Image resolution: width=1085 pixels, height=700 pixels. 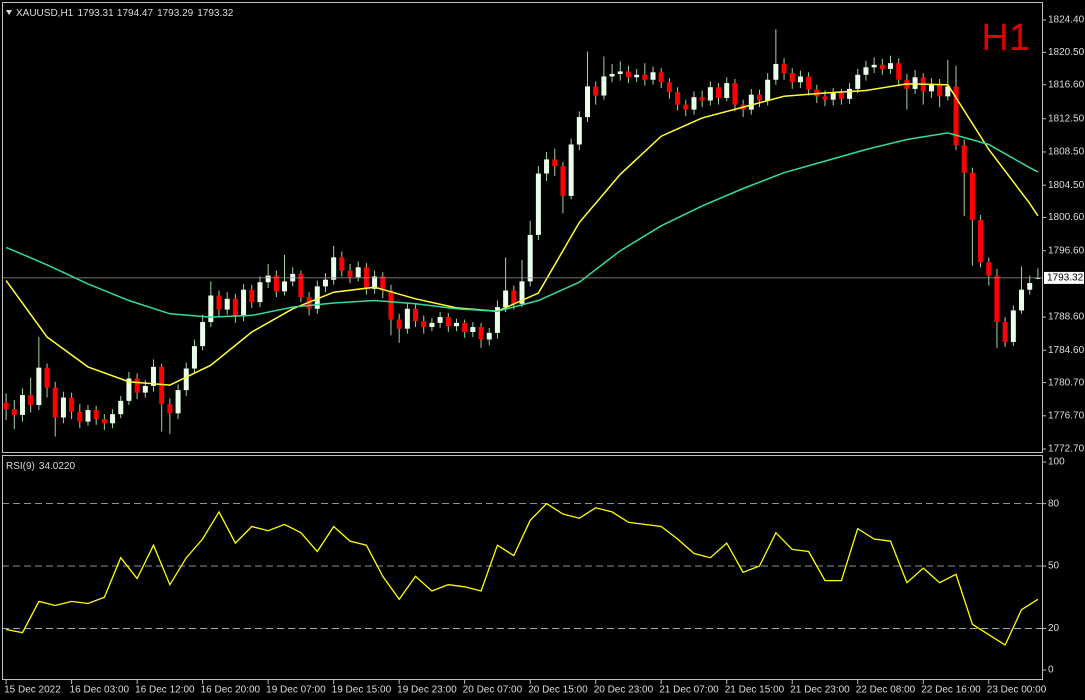 What do you see at coordinates (1066, 20) in the screenshot?
I see `y-tick-label: 1824.40` at bounding box center [1066, 20].